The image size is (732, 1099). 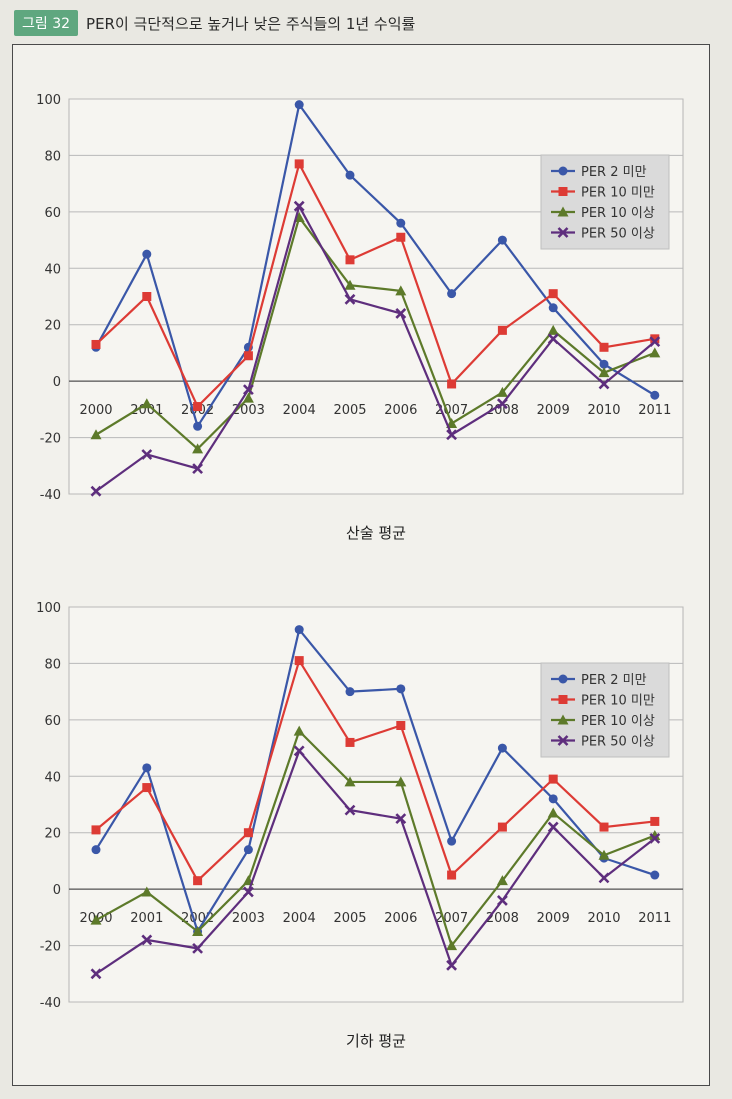 I want to click on figure-title: PER이 극단적으로 높거나 낮은 주식들의 1년 수익률, so click(x=251, y=23).